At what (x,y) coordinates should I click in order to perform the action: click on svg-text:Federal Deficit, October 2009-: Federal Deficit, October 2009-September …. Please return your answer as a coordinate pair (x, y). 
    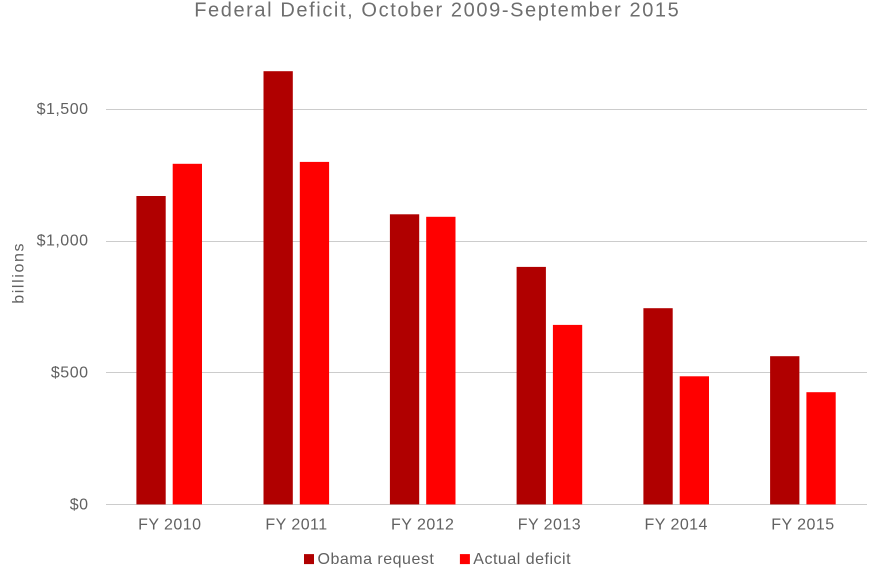
    Looking at the image, I should click on (437, 10).